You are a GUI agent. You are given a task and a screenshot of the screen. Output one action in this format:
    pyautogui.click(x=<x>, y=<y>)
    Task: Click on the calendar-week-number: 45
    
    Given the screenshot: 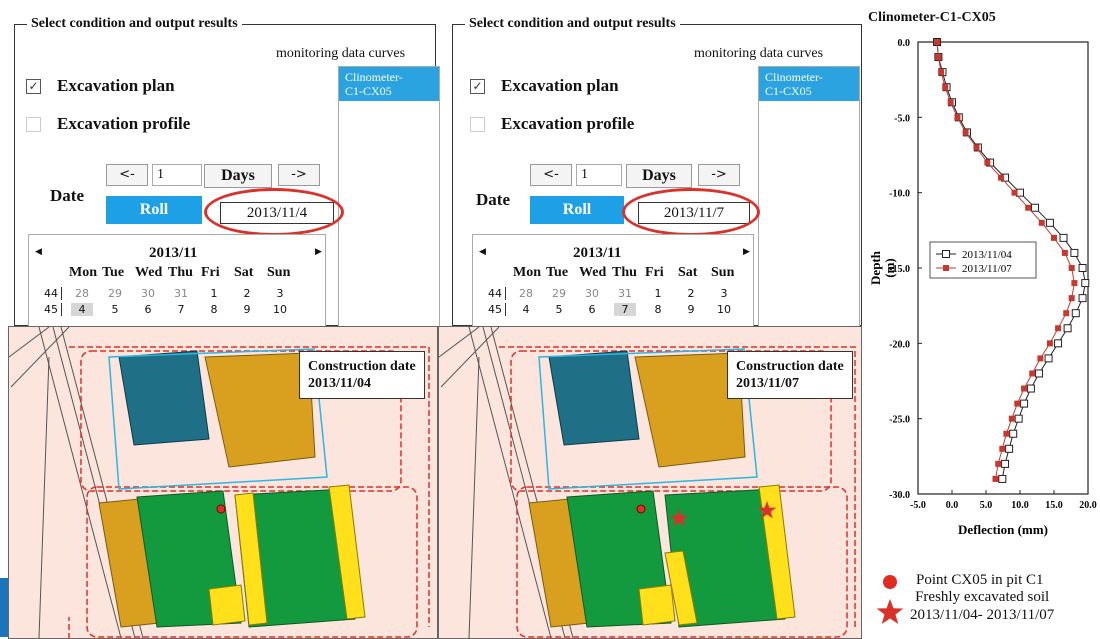 What is the action you would take?
    pyautogui.click(x=495, y=309)
    